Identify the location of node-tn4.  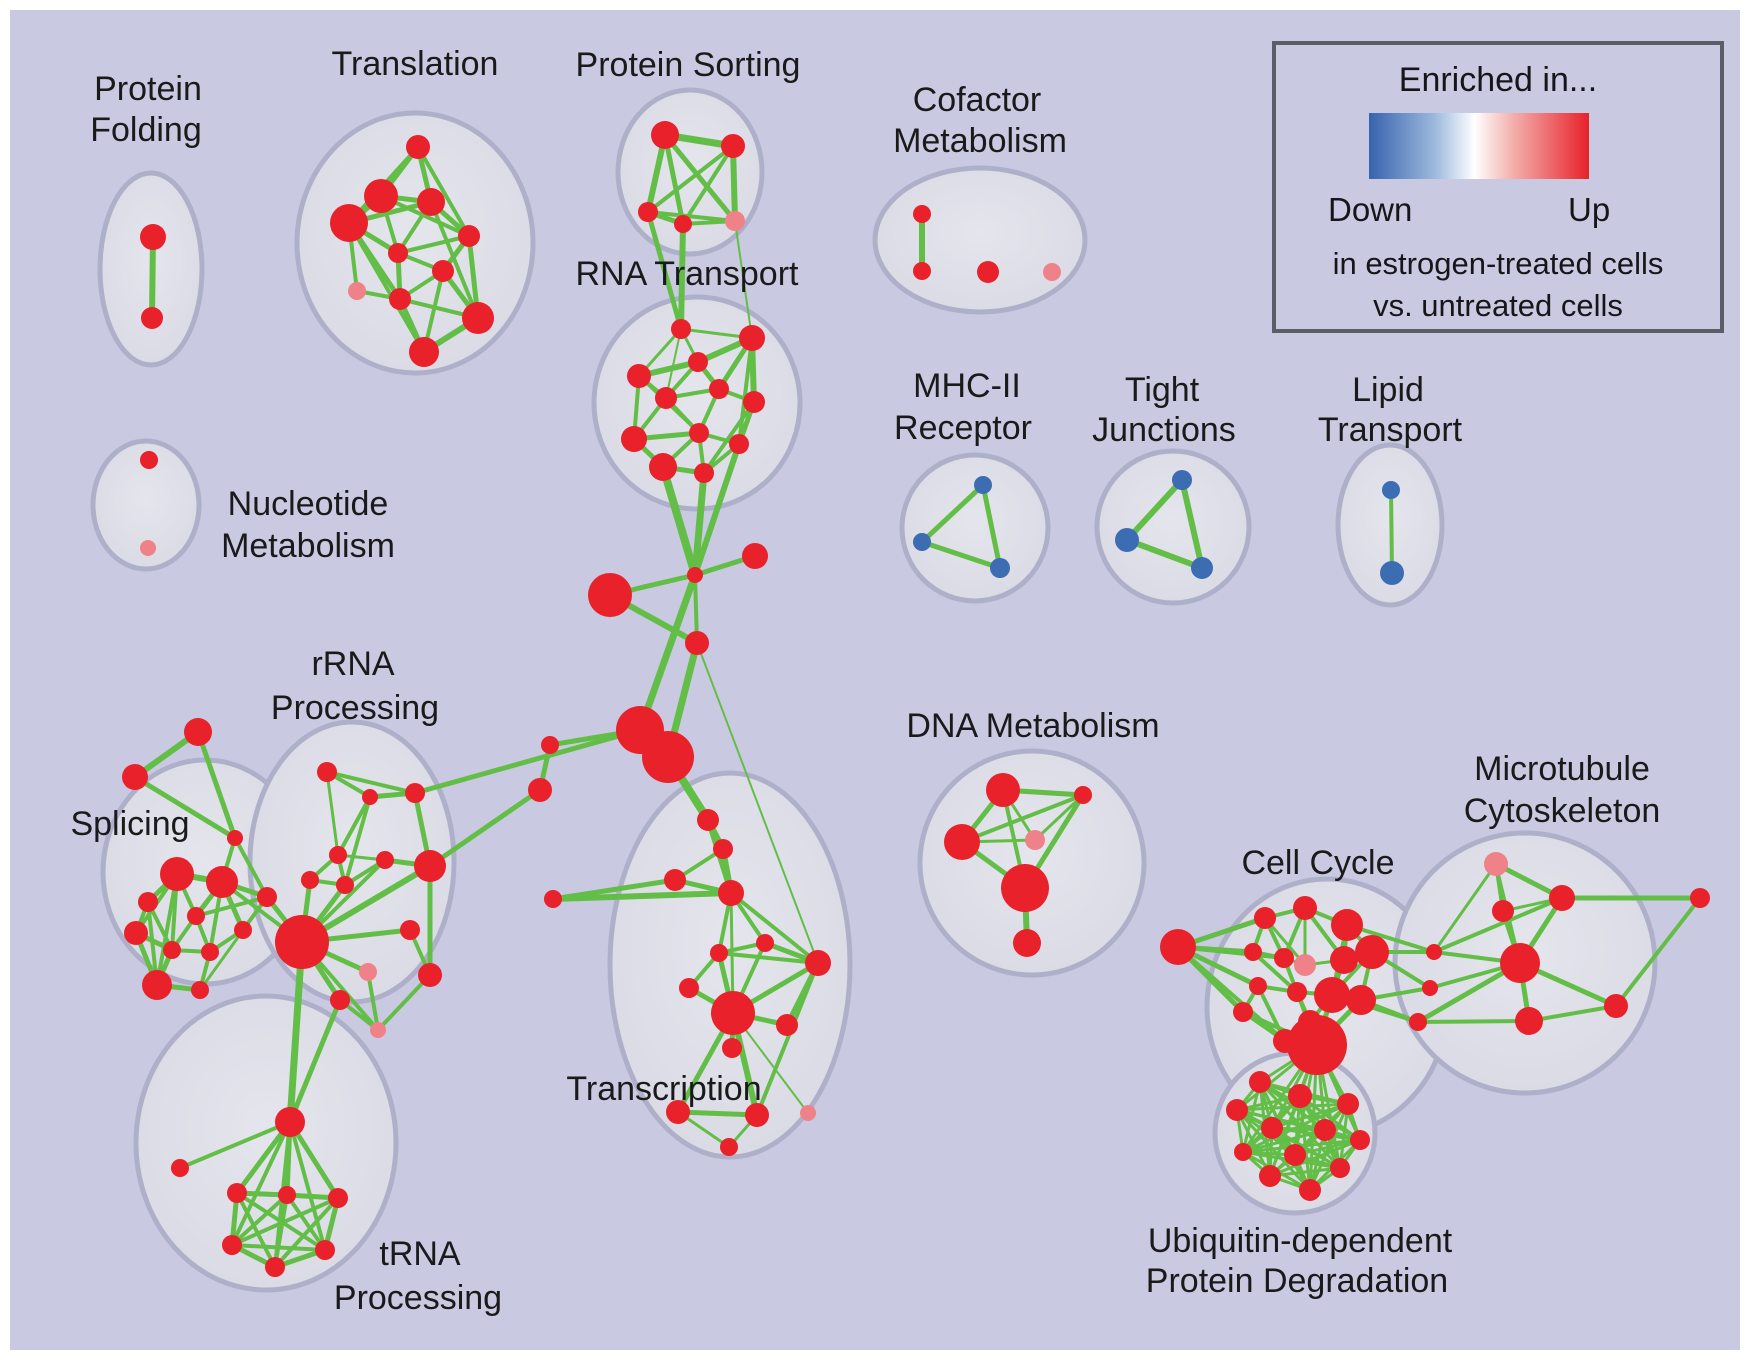
(287, 1195).